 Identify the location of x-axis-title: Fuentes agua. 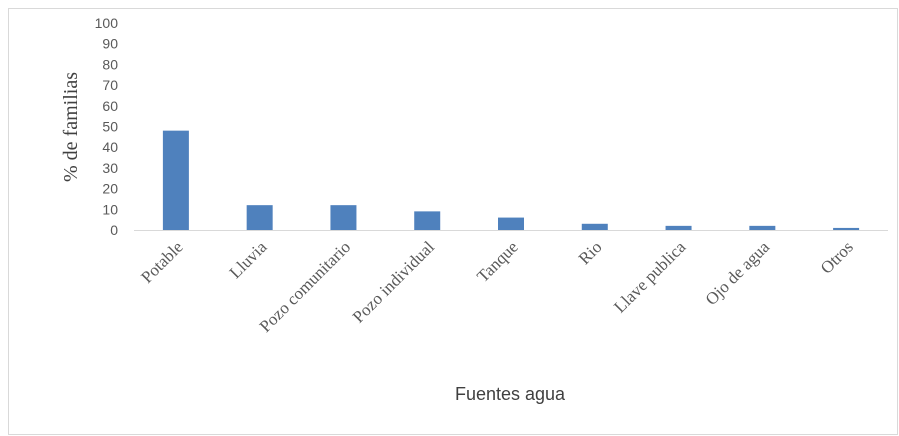
(510, 394).